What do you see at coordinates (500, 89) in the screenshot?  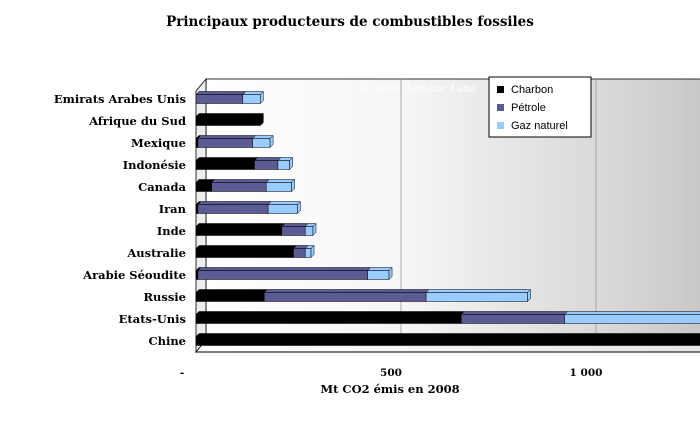 I see `legend-swatch-charbon` at bounding box center [500, 89].